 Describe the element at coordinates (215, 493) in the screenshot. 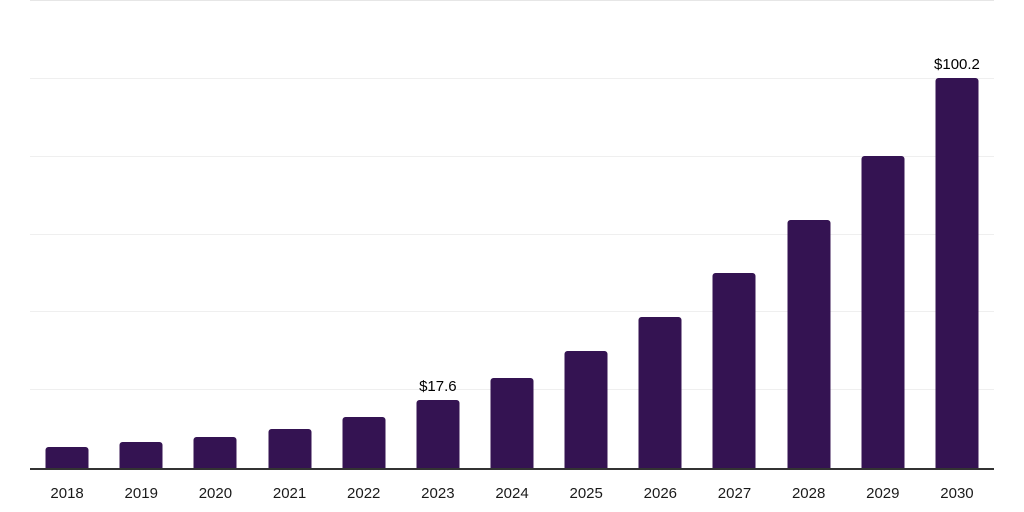

I see `x-tick-label-2020: 2020` at that location.